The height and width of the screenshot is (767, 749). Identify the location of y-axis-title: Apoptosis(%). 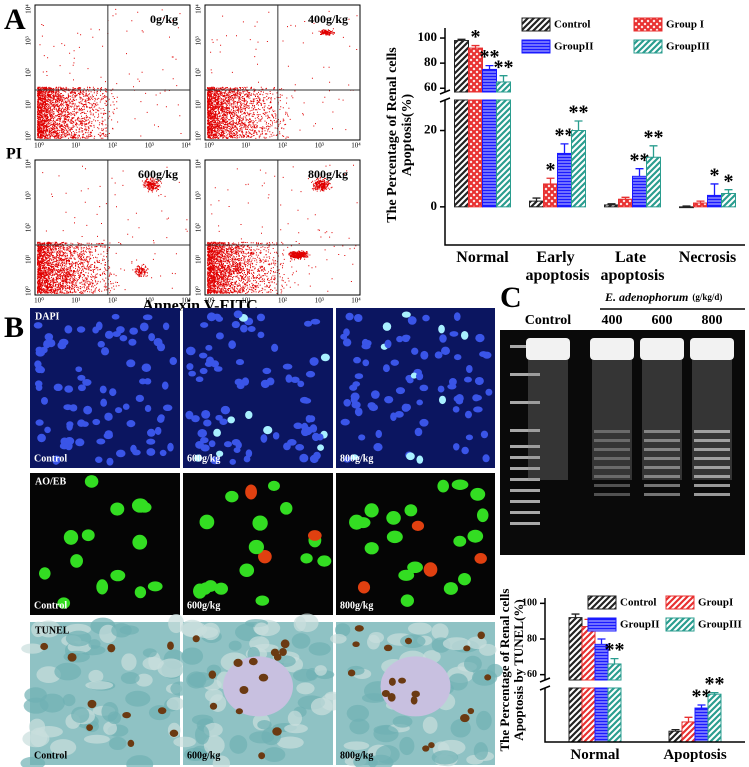
(407, 134).